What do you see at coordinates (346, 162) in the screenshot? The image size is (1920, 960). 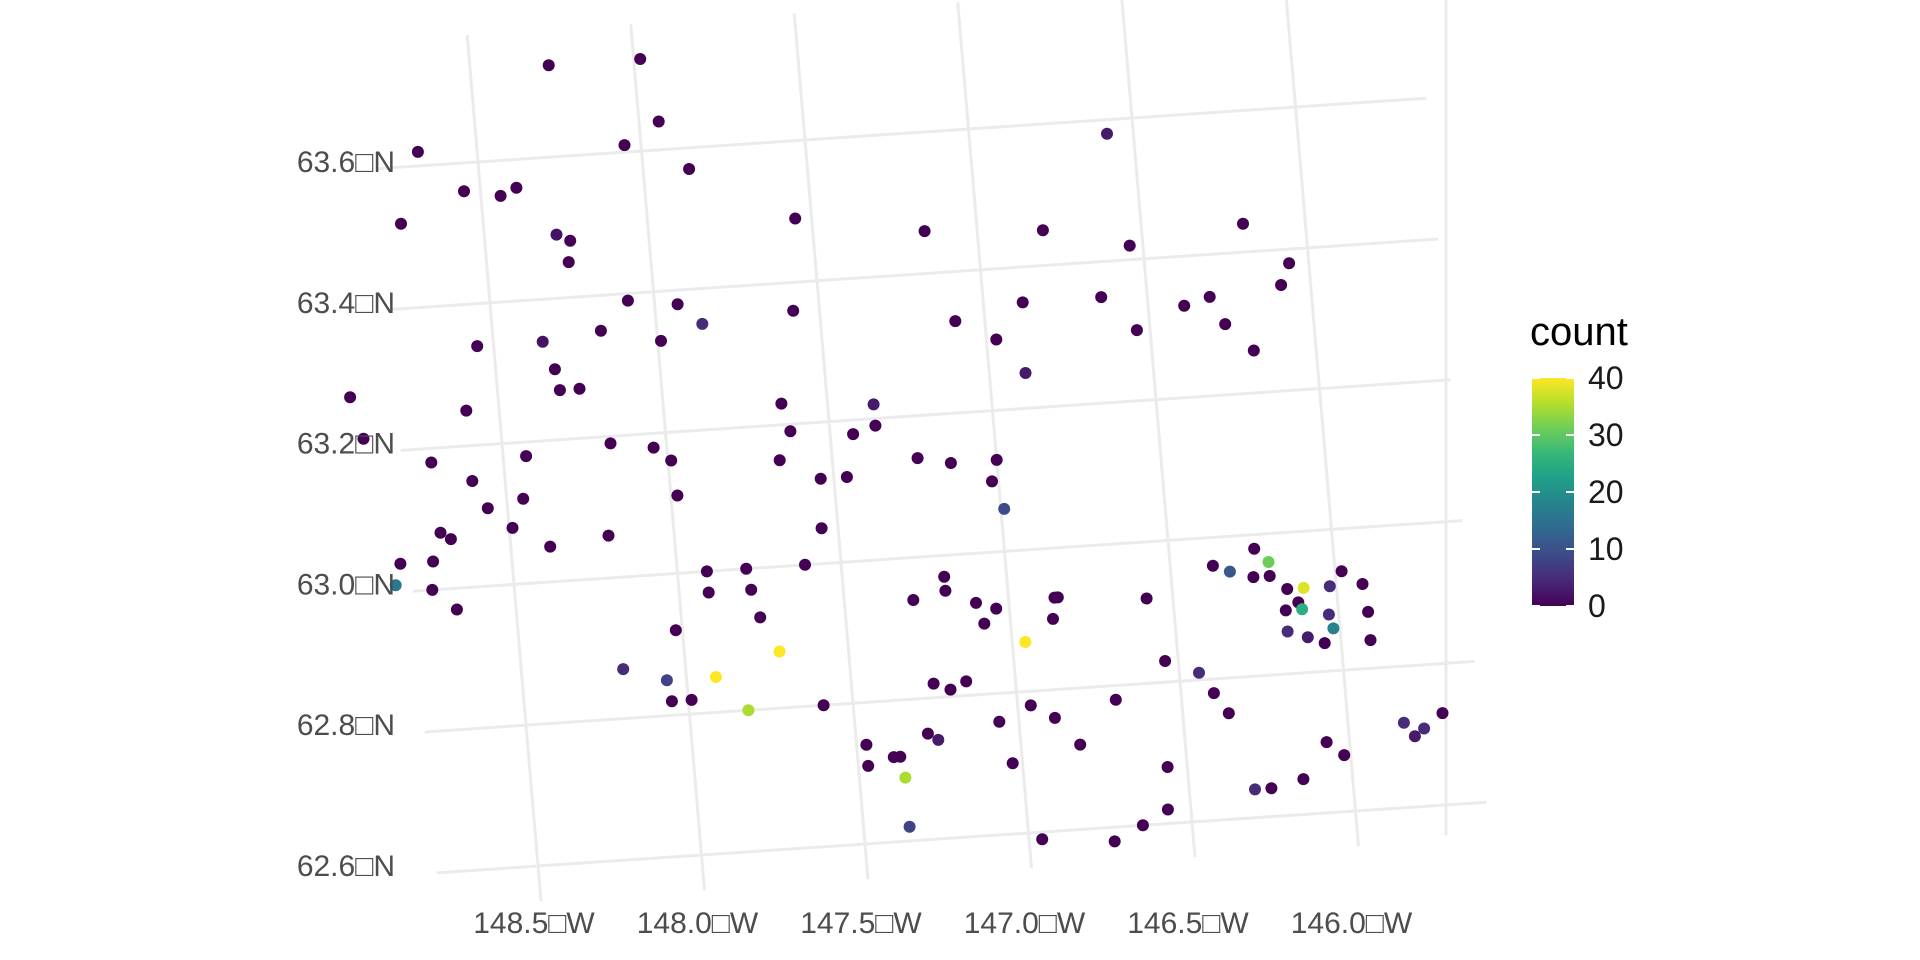 I see `y-tick-label: 63.6□N` at bounding box center [346, 162].